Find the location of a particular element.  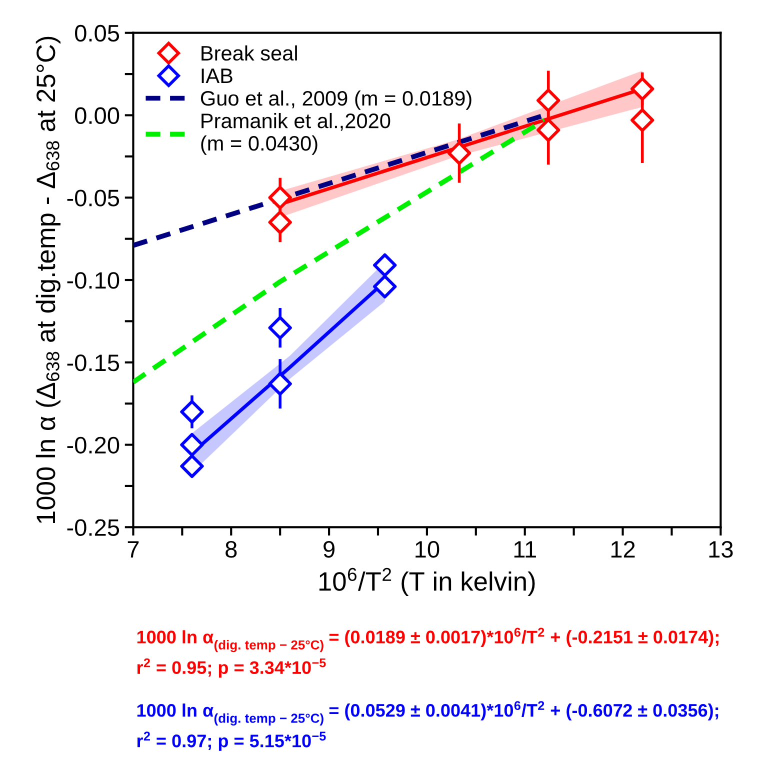

y-tick-label: -0.10 is located at coordinates (93, 280).